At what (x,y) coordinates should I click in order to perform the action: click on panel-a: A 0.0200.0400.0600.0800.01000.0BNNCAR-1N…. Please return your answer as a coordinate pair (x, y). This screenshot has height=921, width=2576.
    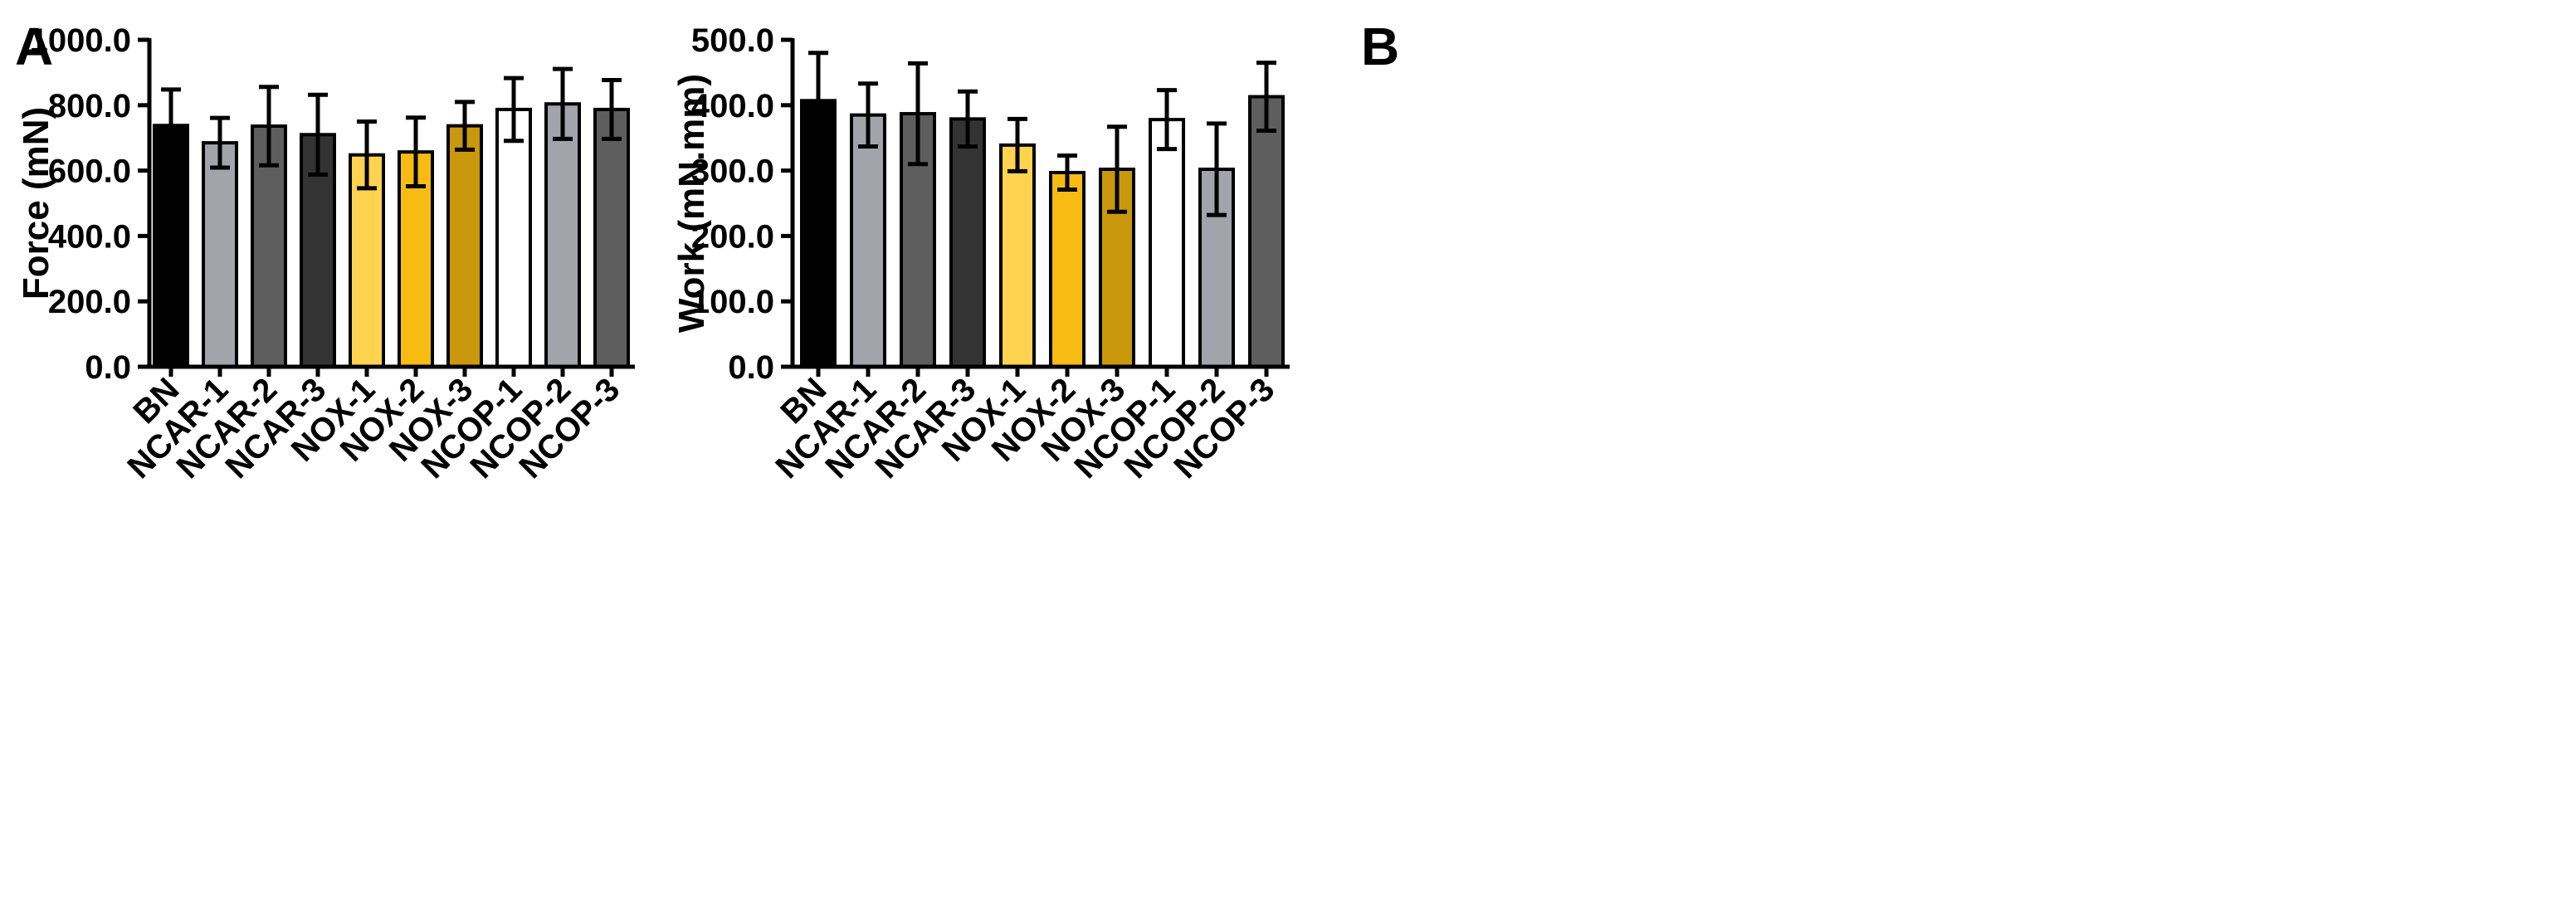
    Looking at the image, I should click on (325, 251).